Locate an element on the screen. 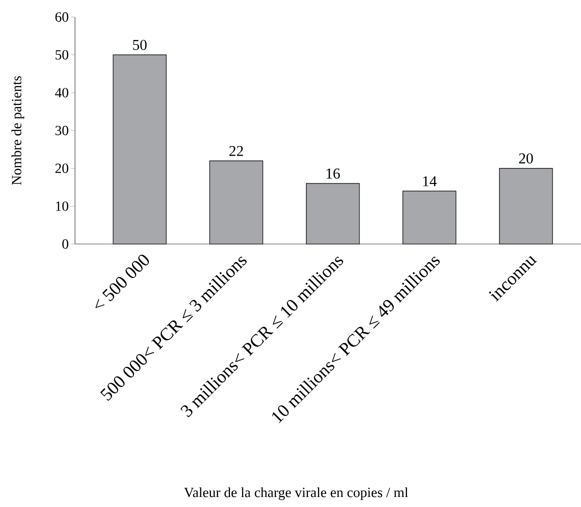  y-tick-label: 50 is located at coordinates (62, 55).